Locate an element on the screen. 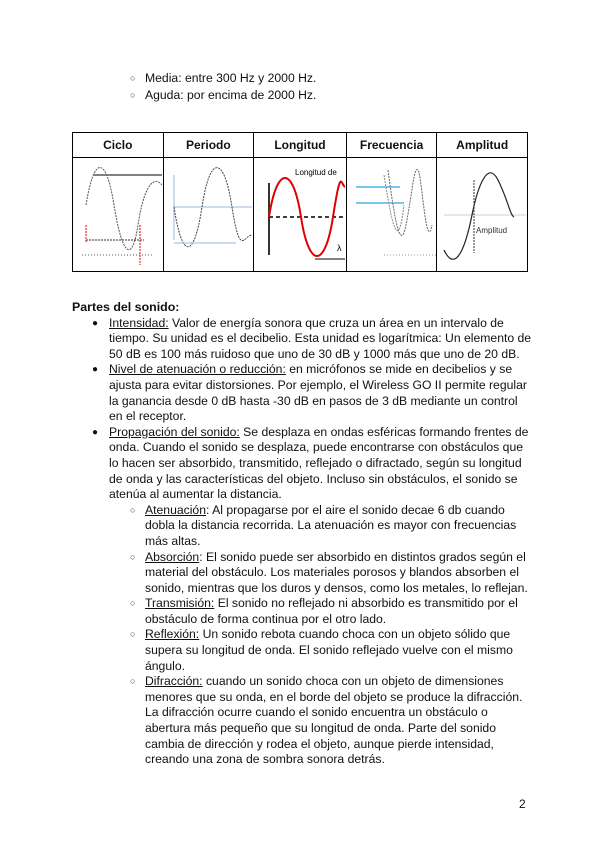  header-amplitud: Amplitud is located at coordinates (482, 145).